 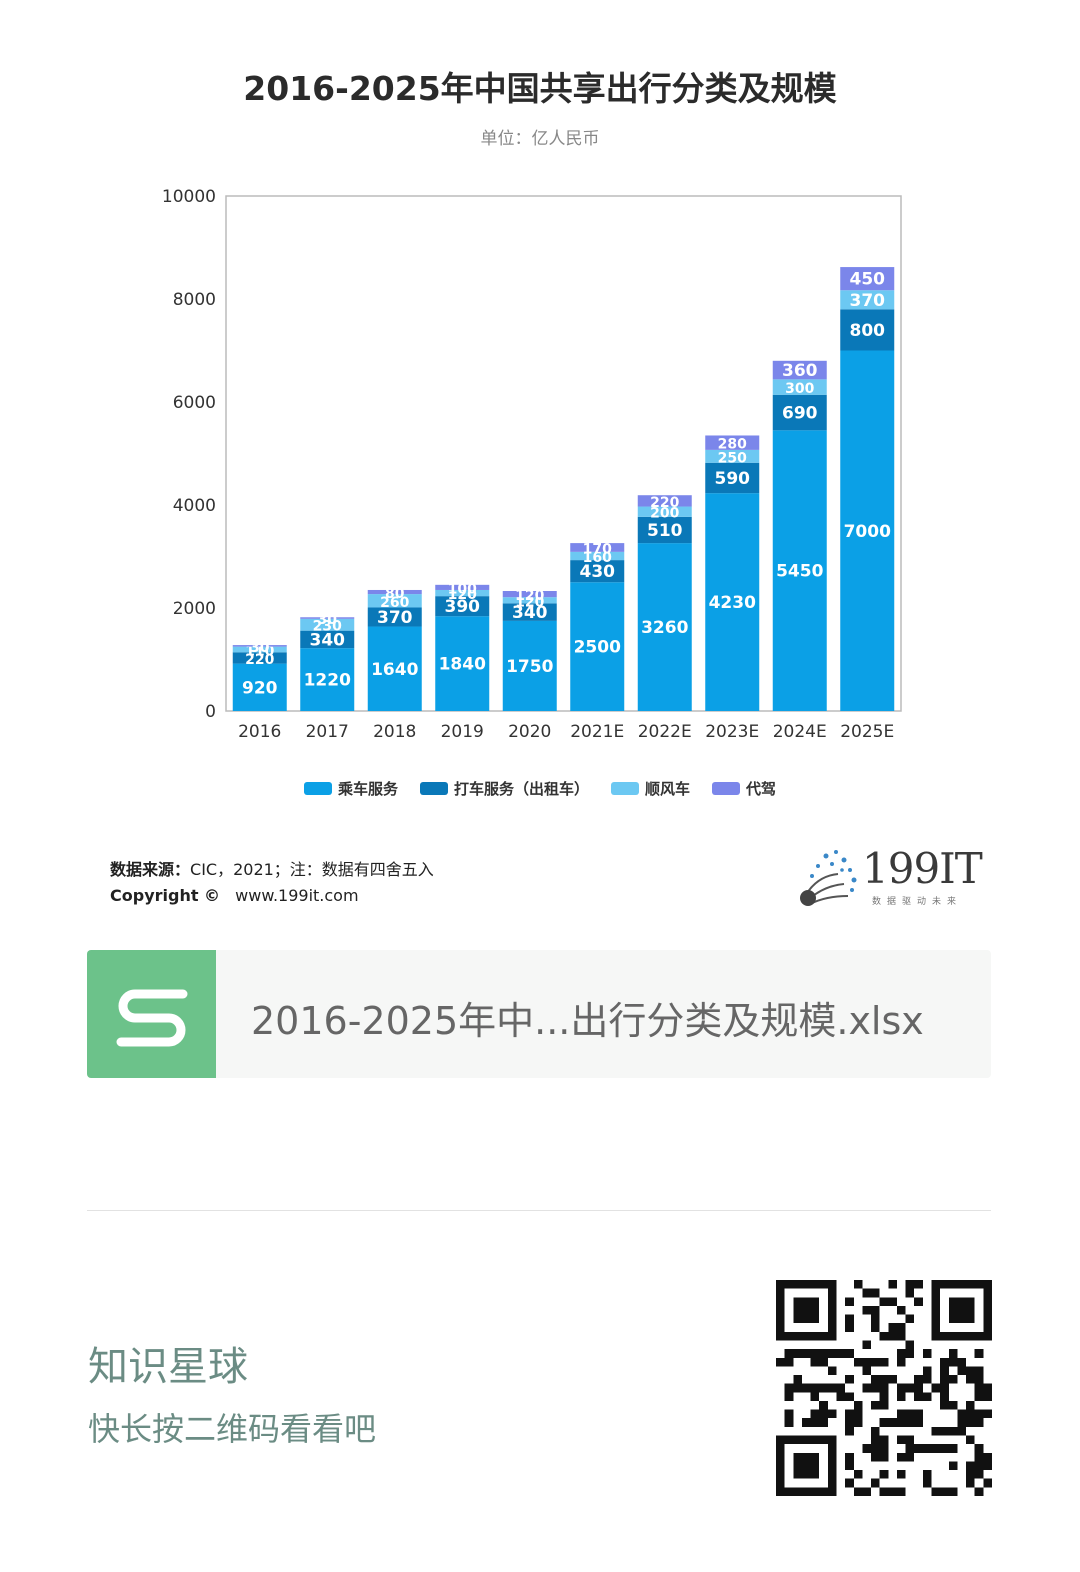 What do you see at coordinates (521, 789) in the screenshot?
I see `legend-label: 打车服务（出租车）` at bounding box center [521, 789].